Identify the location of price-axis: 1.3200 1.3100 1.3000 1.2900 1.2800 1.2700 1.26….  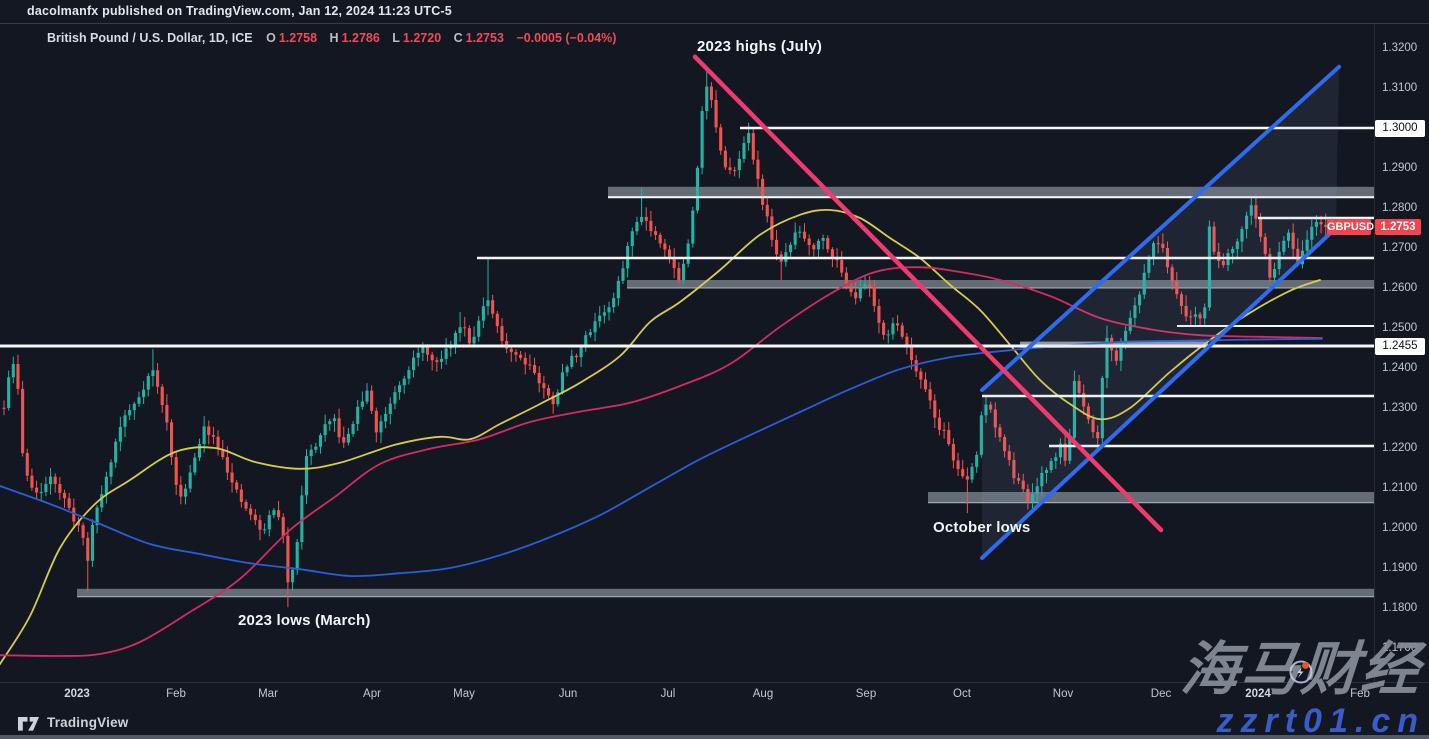
(1401, 352).